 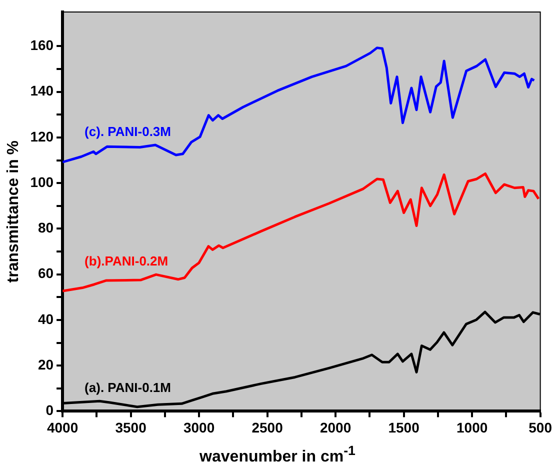 I want to click on x-tick-label: 2000, so click(x=336, y=427).